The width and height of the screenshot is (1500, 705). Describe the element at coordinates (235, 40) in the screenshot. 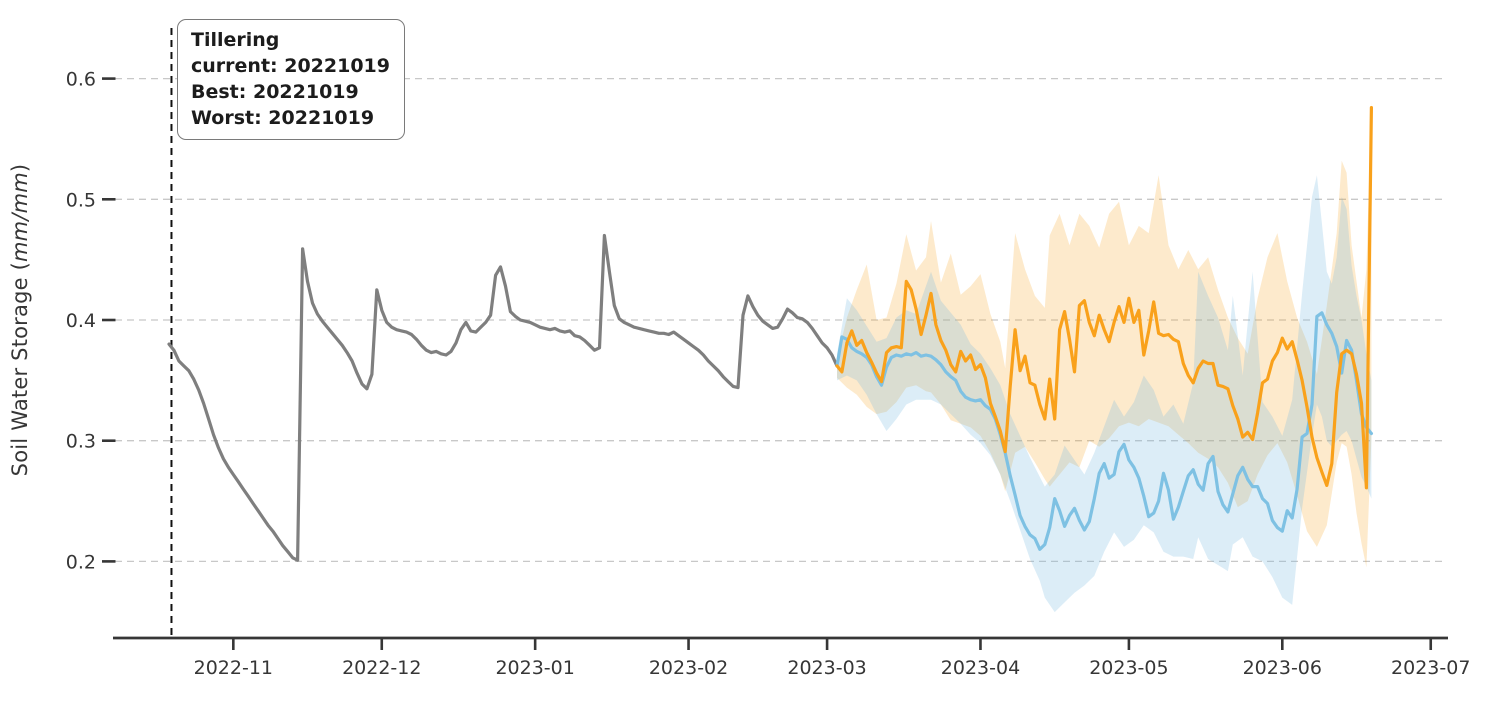

I see `annotation-title: Tillering` at that location.